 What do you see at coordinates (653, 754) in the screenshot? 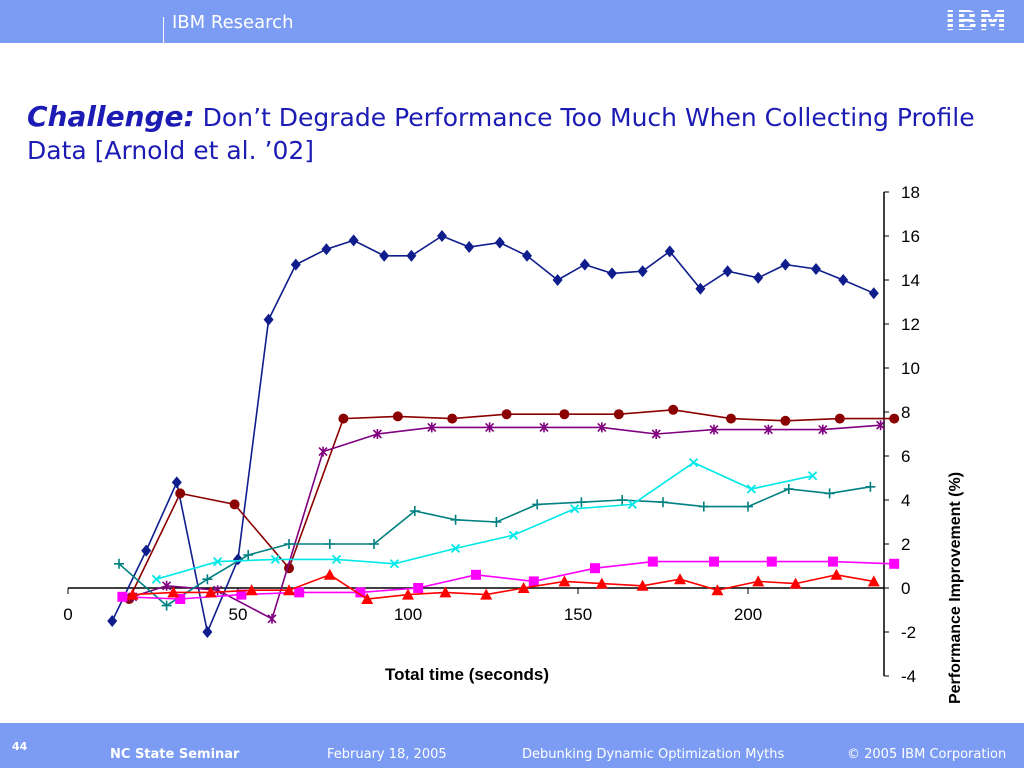
I see `footer-talk: Debunking Dynamic Optimization Myths` at bounding box center [653, 754].